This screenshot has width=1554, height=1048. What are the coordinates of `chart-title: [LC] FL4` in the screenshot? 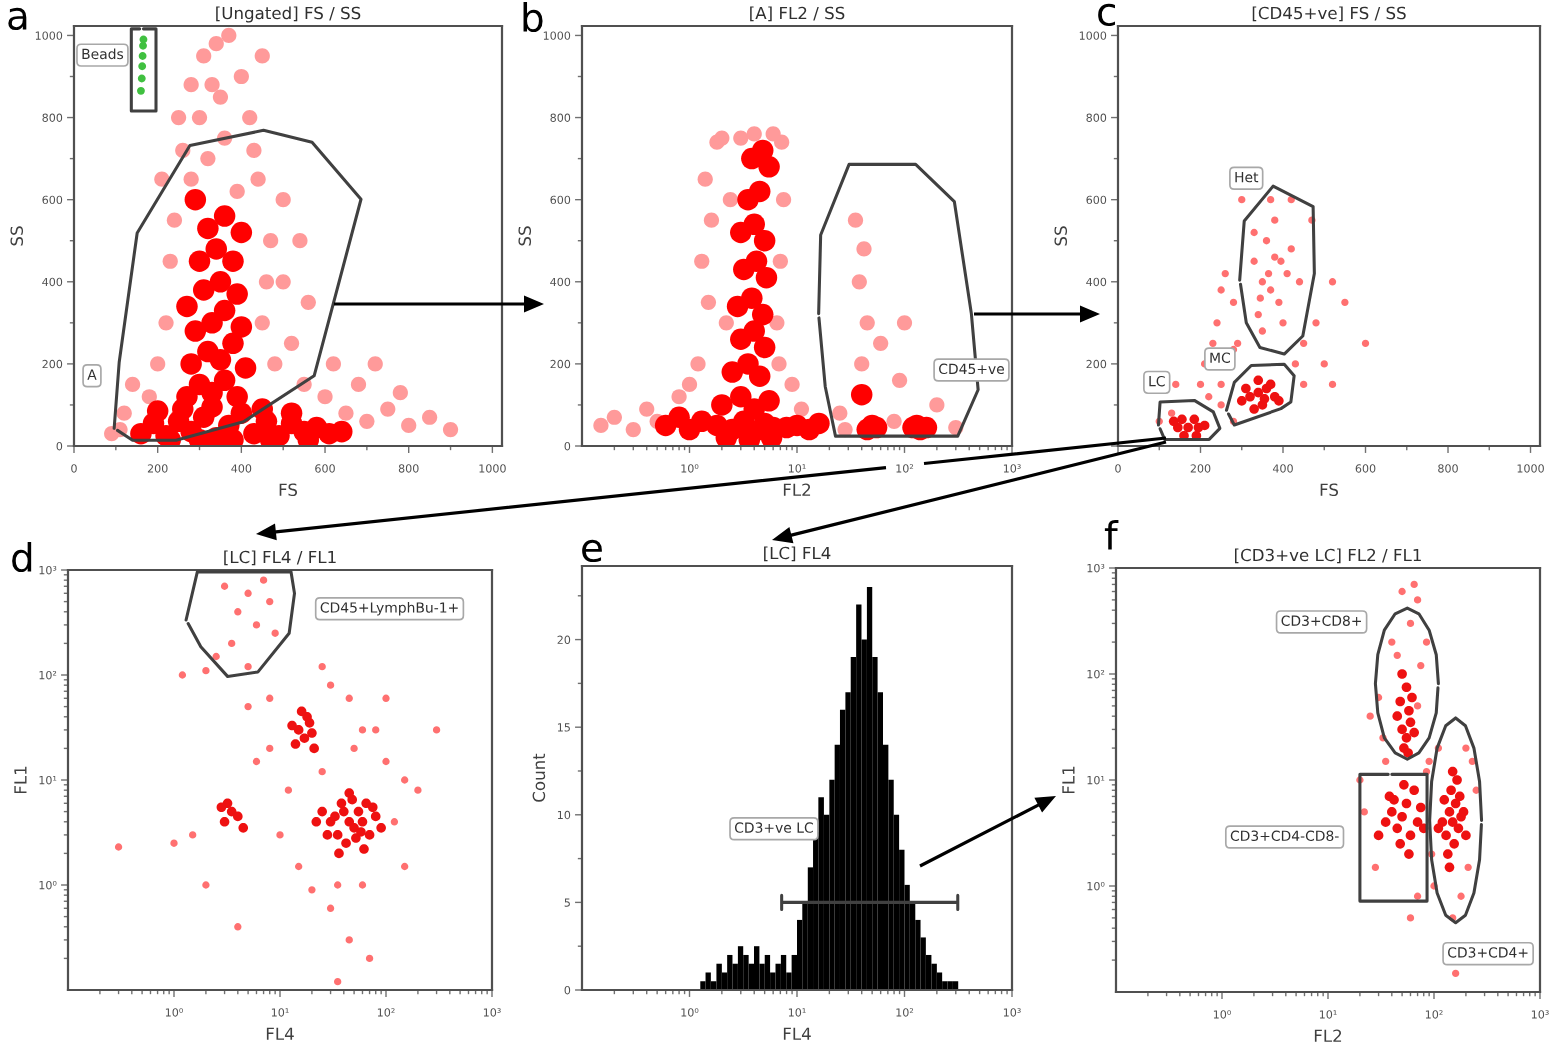 It's located at (797, 554).